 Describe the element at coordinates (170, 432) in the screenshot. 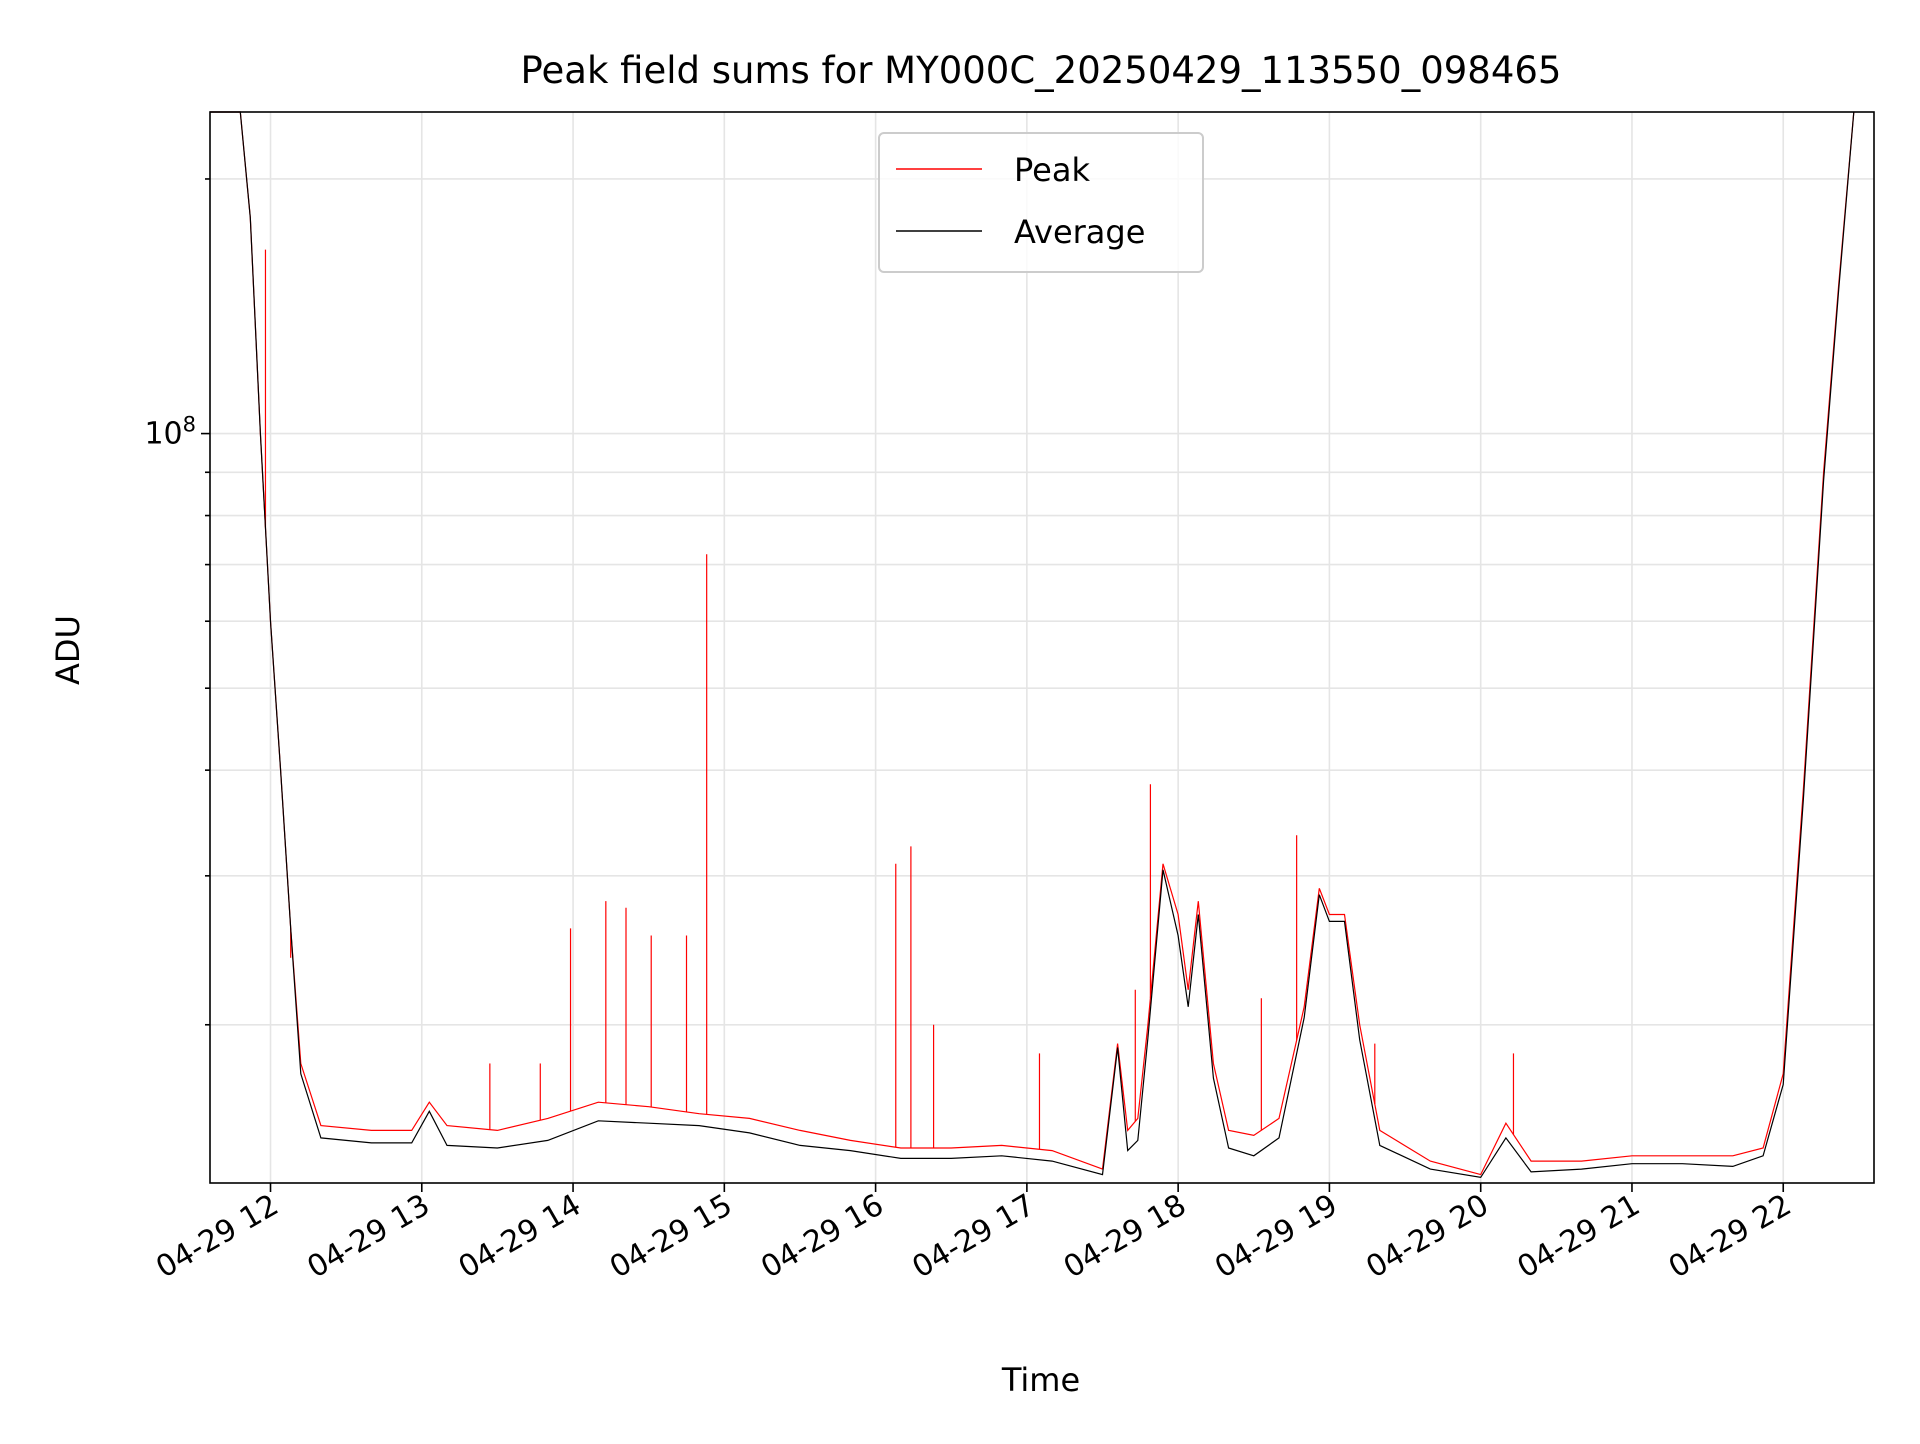

I see `y-tick-label: 108` at that location.